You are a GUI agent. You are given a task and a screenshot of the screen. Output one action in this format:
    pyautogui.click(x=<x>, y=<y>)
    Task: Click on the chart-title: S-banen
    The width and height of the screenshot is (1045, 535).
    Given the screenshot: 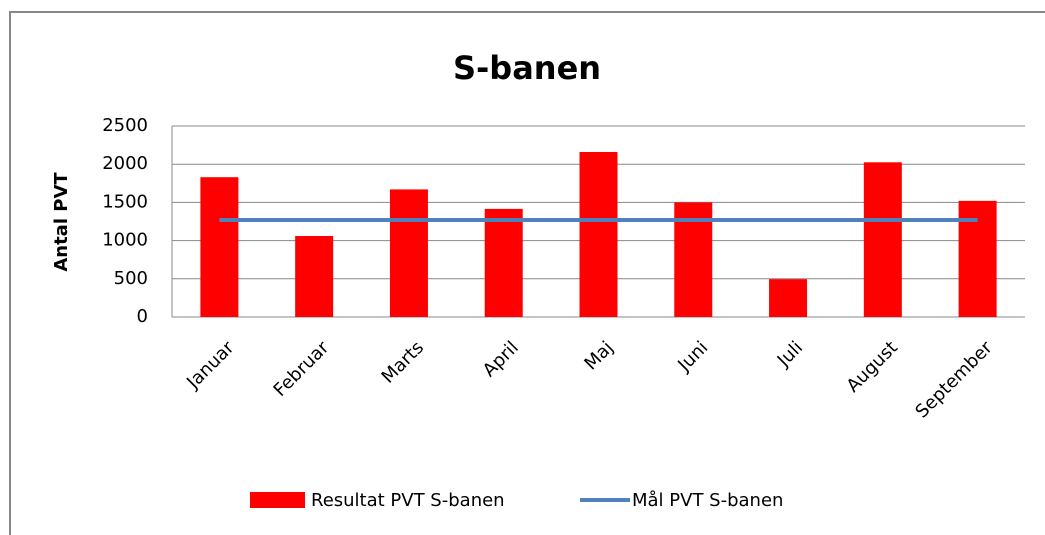 What is the action you would take?
    pyautogui.click(x=527, y=68)
    